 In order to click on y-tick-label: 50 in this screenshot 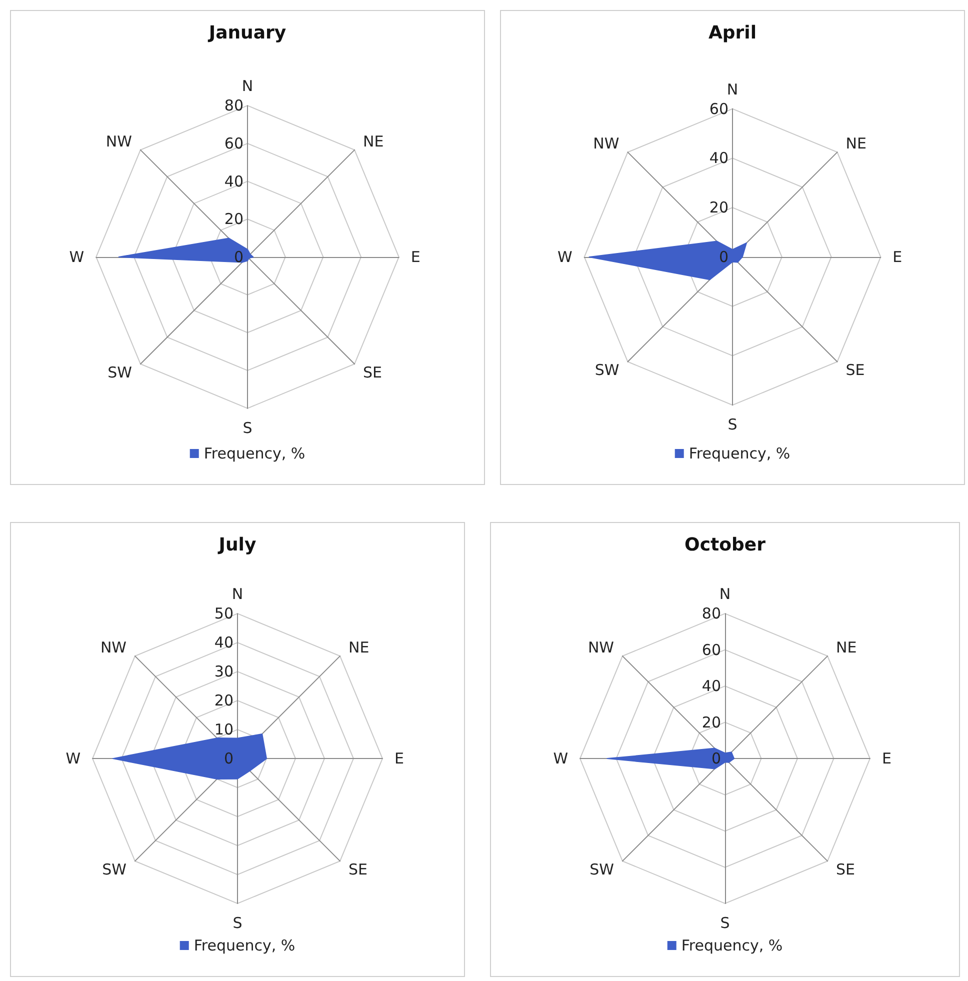, I will do `click(224, 613)`.